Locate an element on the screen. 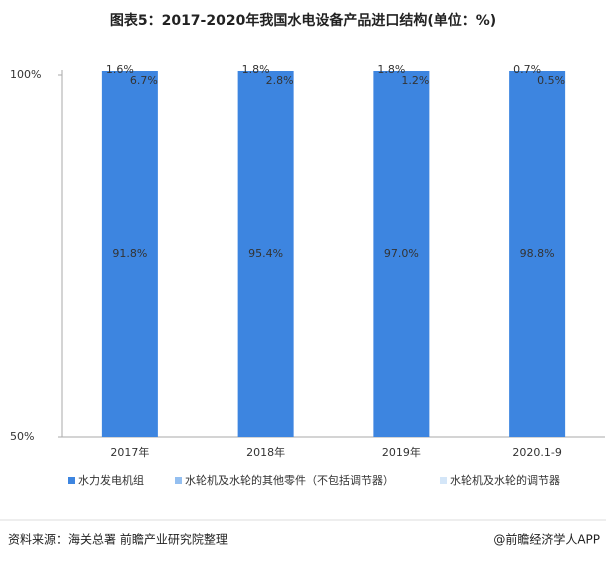  data-label: 6.7% is located at coordinates (144, 80).